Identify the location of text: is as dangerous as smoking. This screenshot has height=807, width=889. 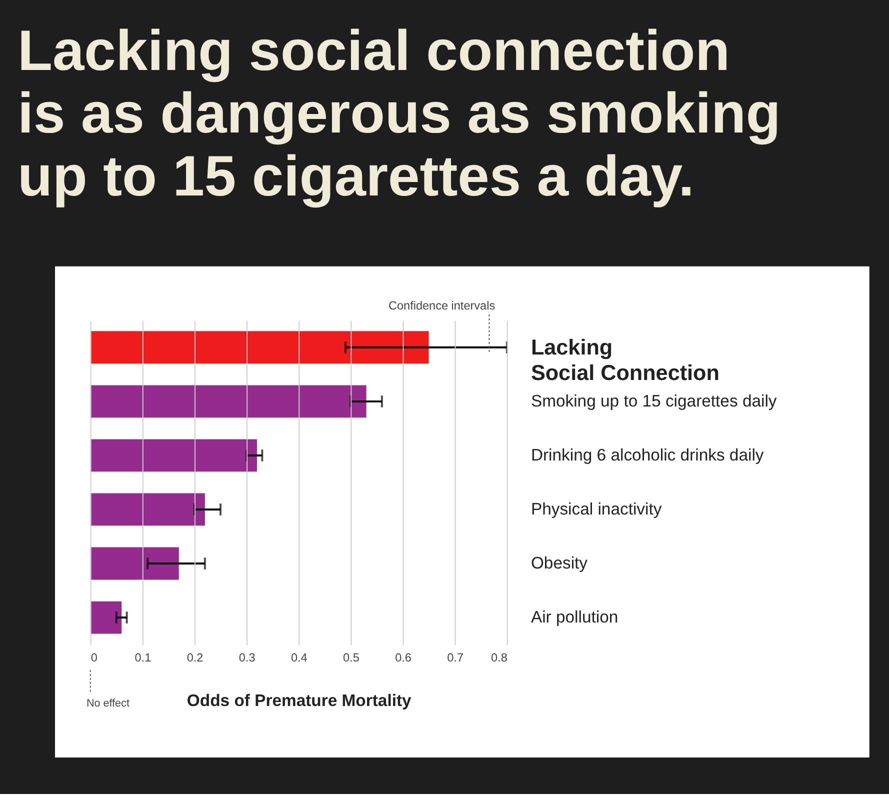
(399, 114).